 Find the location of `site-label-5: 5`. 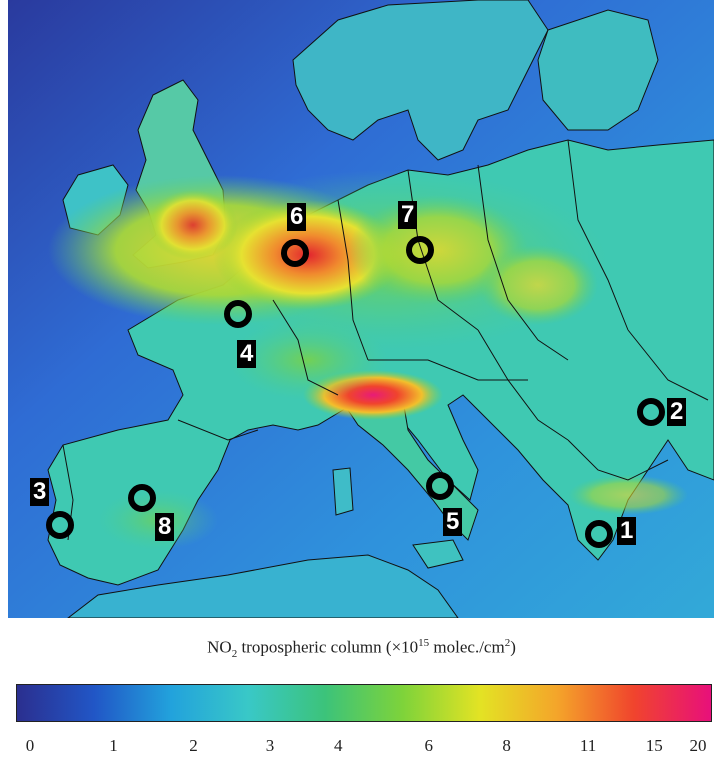

site-label-5: 5 is located at coordinates (453, 522).